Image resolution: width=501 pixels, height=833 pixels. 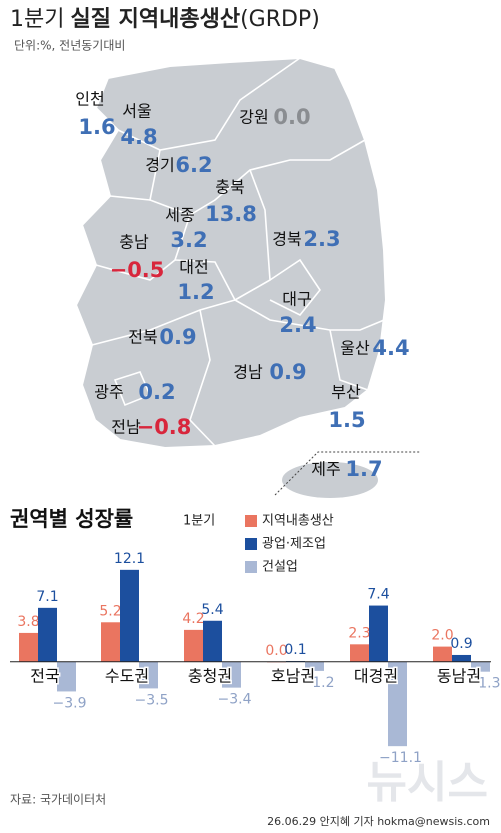 What do you see at coordinates (142, 337) in the screenshot?
I see `region-name: 전북` at bounding box center [142, 337].